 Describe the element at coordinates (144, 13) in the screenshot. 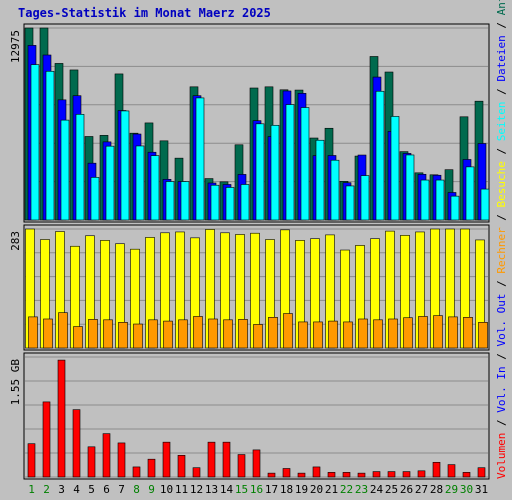

I see `chart-title: Tages-Statistik im Monat Maerz 2025` at that location.